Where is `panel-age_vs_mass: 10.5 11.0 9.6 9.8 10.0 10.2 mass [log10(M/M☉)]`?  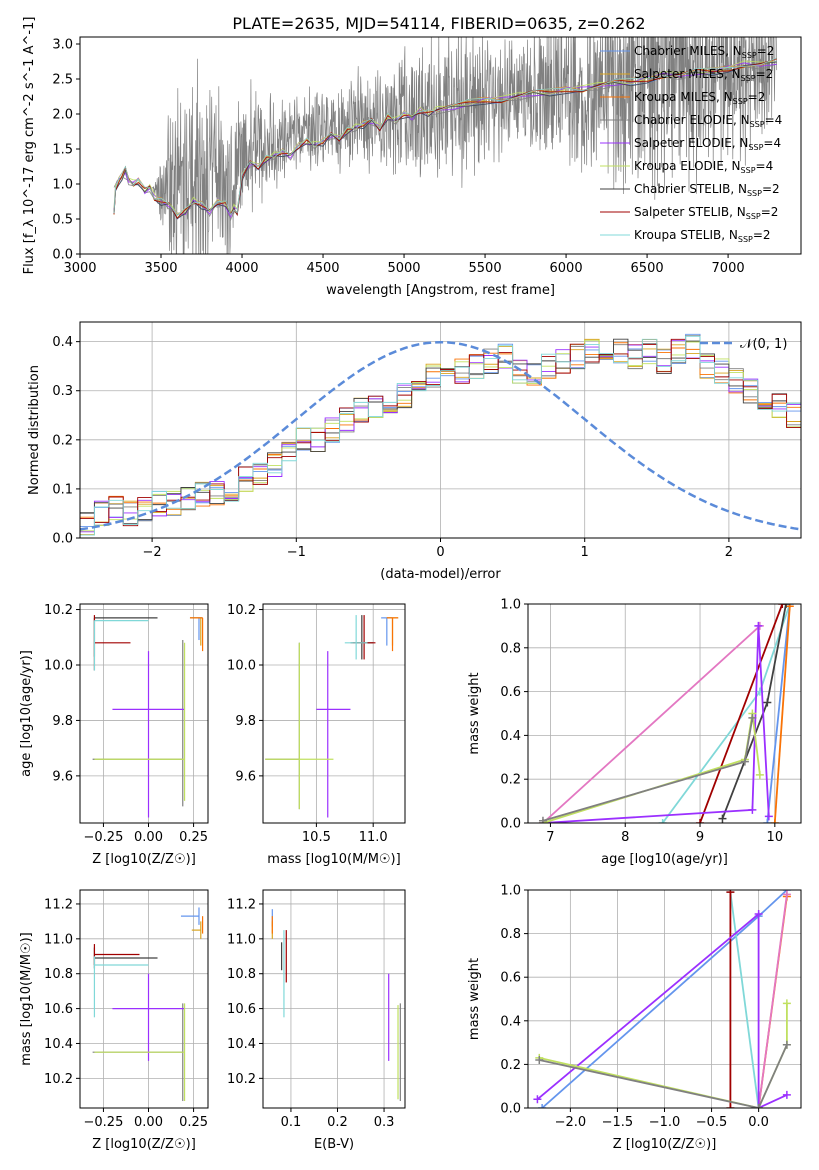
panel-age_vs_mass: 10.5 11.0 9.6 9.8 10.0 10.2 mass [log10(M/M☉)] is located at coordinates (316, 735).